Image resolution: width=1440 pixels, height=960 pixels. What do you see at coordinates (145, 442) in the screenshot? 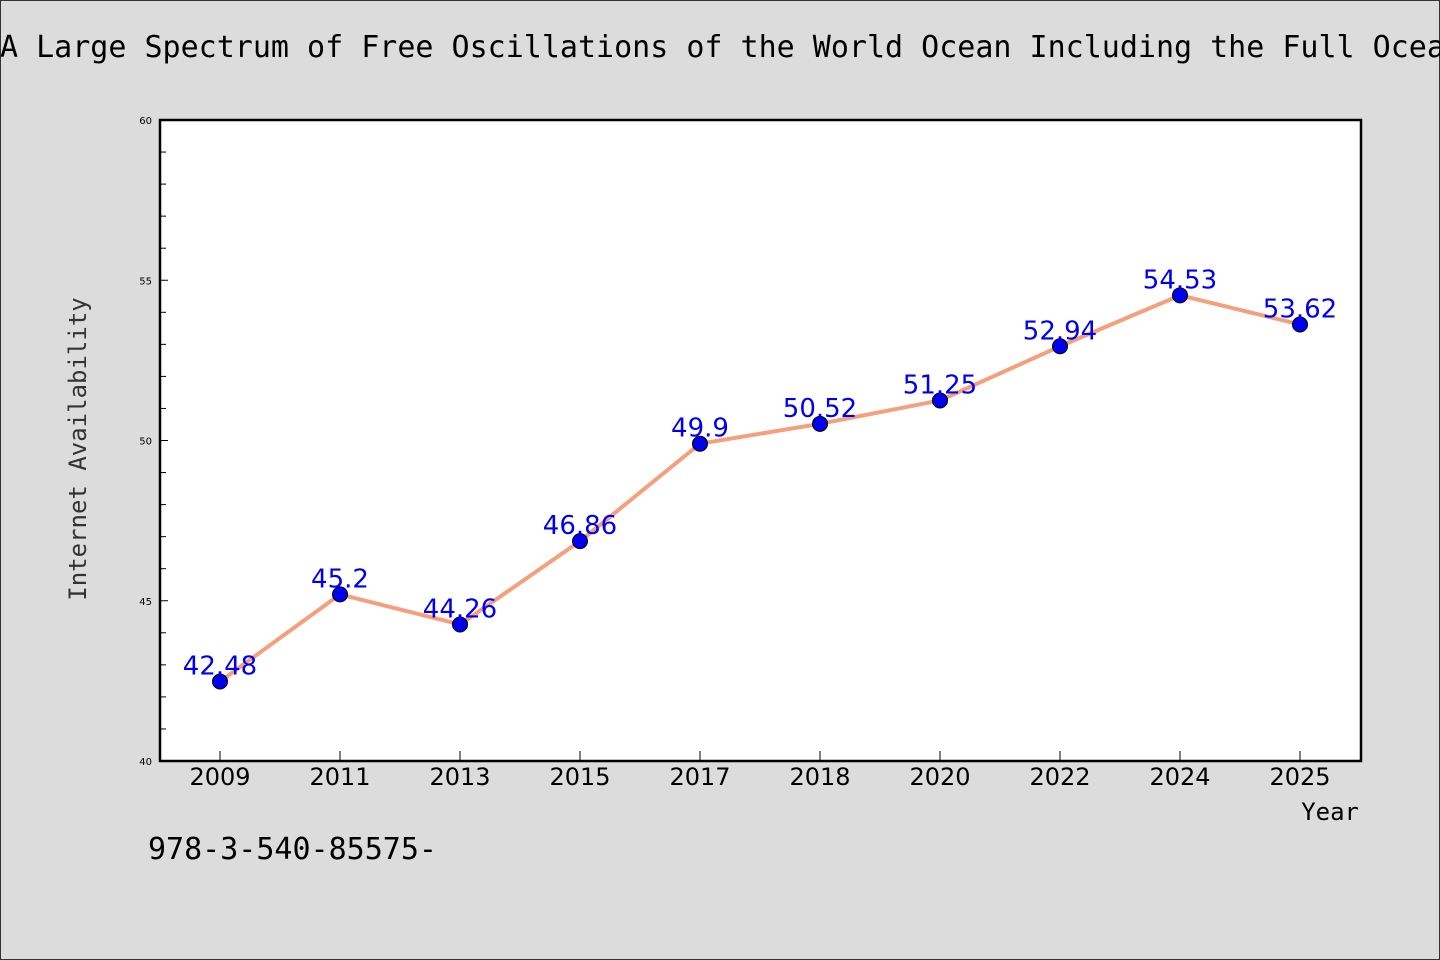
I see `y-tick-label: 50` at bounding box center [145, 442].